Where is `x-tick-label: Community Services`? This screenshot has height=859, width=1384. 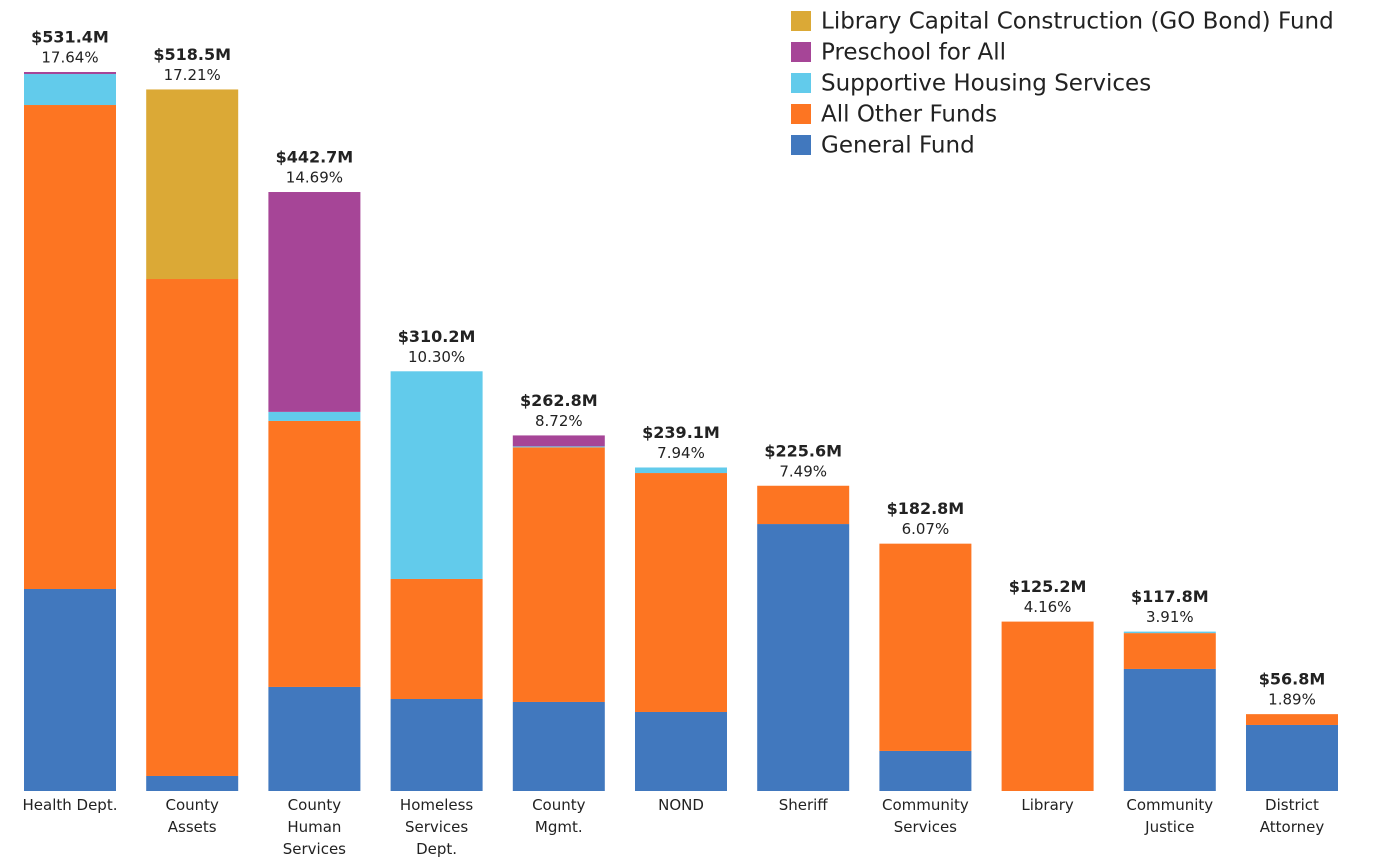
x-tick-label: Community Services is located at coordinates (925, 816).